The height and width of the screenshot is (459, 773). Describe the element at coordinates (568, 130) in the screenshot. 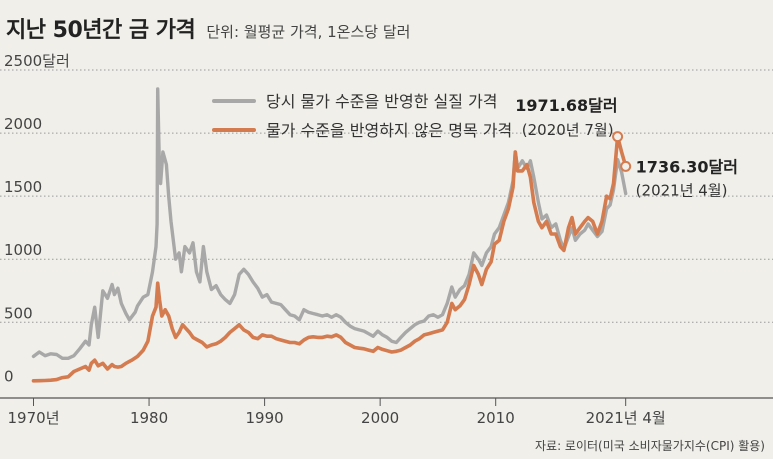

I see `annotation-date: (2020년 7월)` at that location.